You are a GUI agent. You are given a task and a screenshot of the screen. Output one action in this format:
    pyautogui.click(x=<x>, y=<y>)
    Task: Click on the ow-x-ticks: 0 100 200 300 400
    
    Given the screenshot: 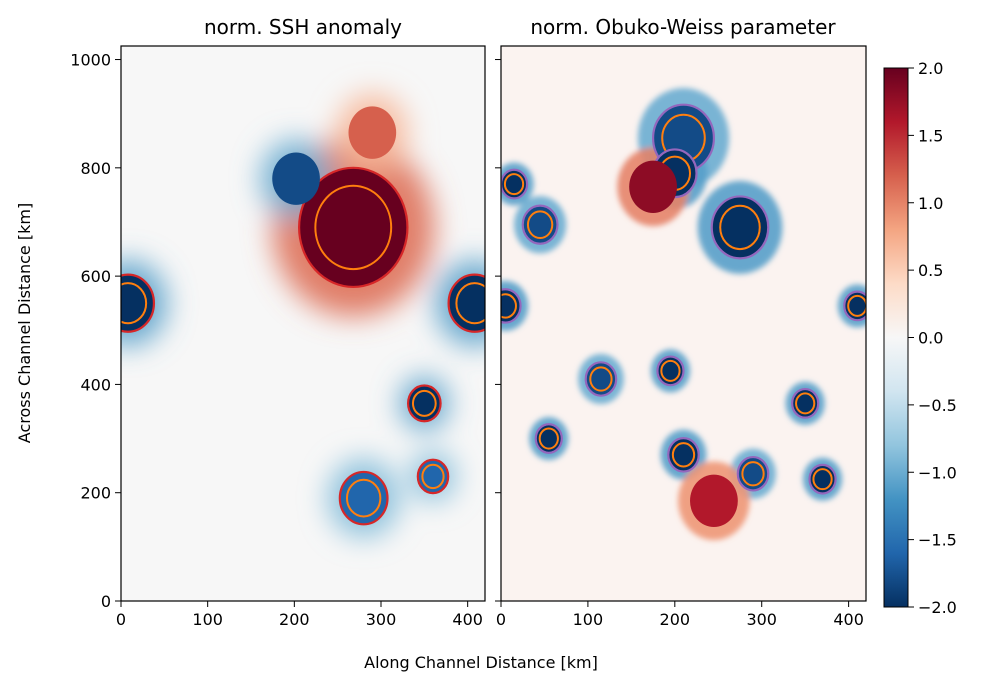 What is the action you would take?
    pyautogui.click(x=680, y=615)
    